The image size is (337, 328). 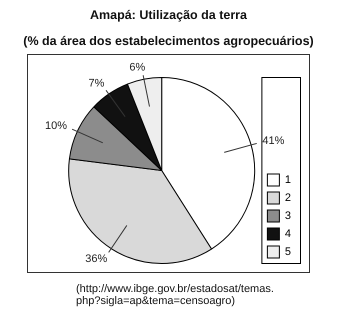 I want to click on legend-label: 3, so click(x=288, y=216).